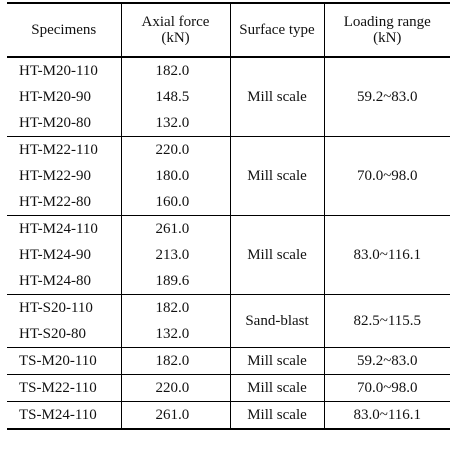  What do you see at coordinates (175, 255) in the screenshot?
I see `axial-force-cell: 213.0` at bounding box center [175, 255].